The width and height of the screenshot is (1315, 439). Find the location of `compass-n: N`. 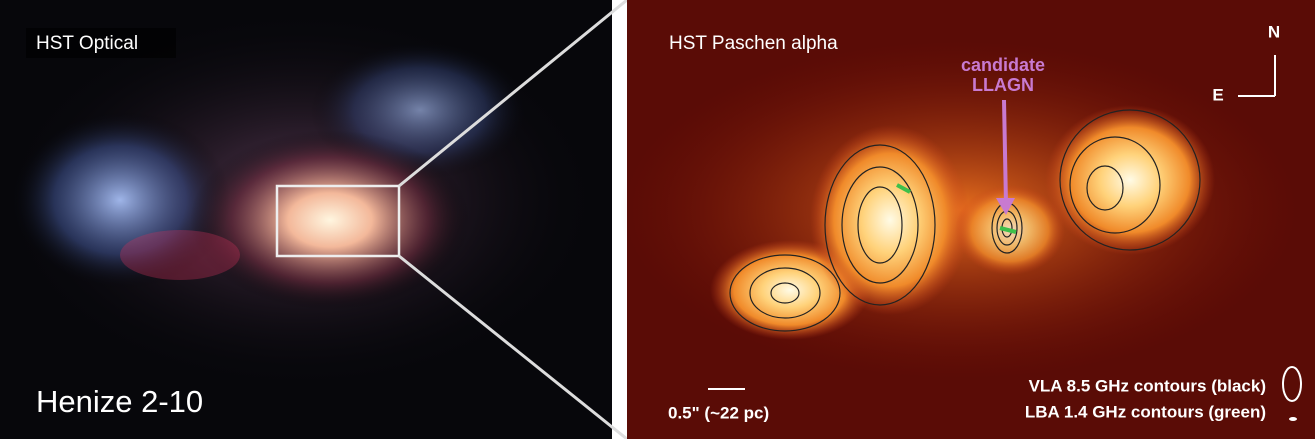

compass-n: N is located at coordinates (1274, 31).